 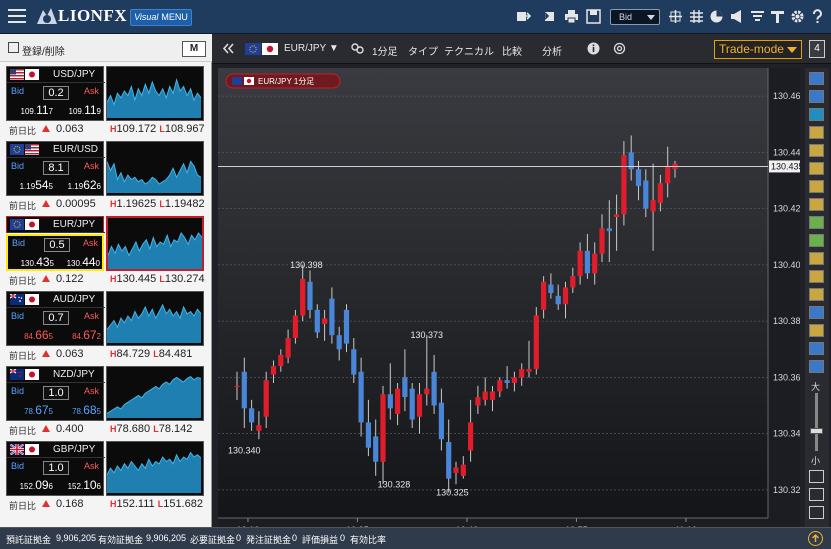 I want to click on horizontal-line-icon, so click(x=816, y=168).